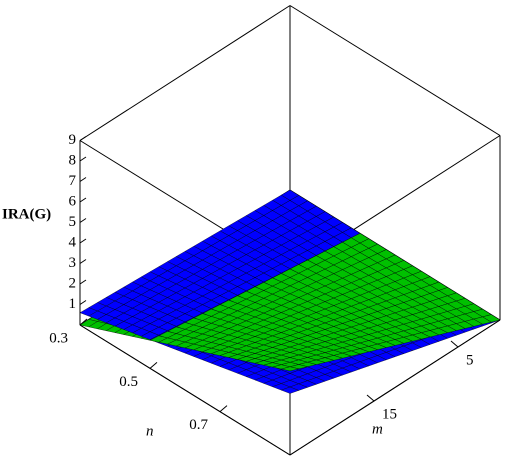 The height and width of the screenshot is (473, 505). I want to click on z-axis-label: IRA(G), so click(26, 214).